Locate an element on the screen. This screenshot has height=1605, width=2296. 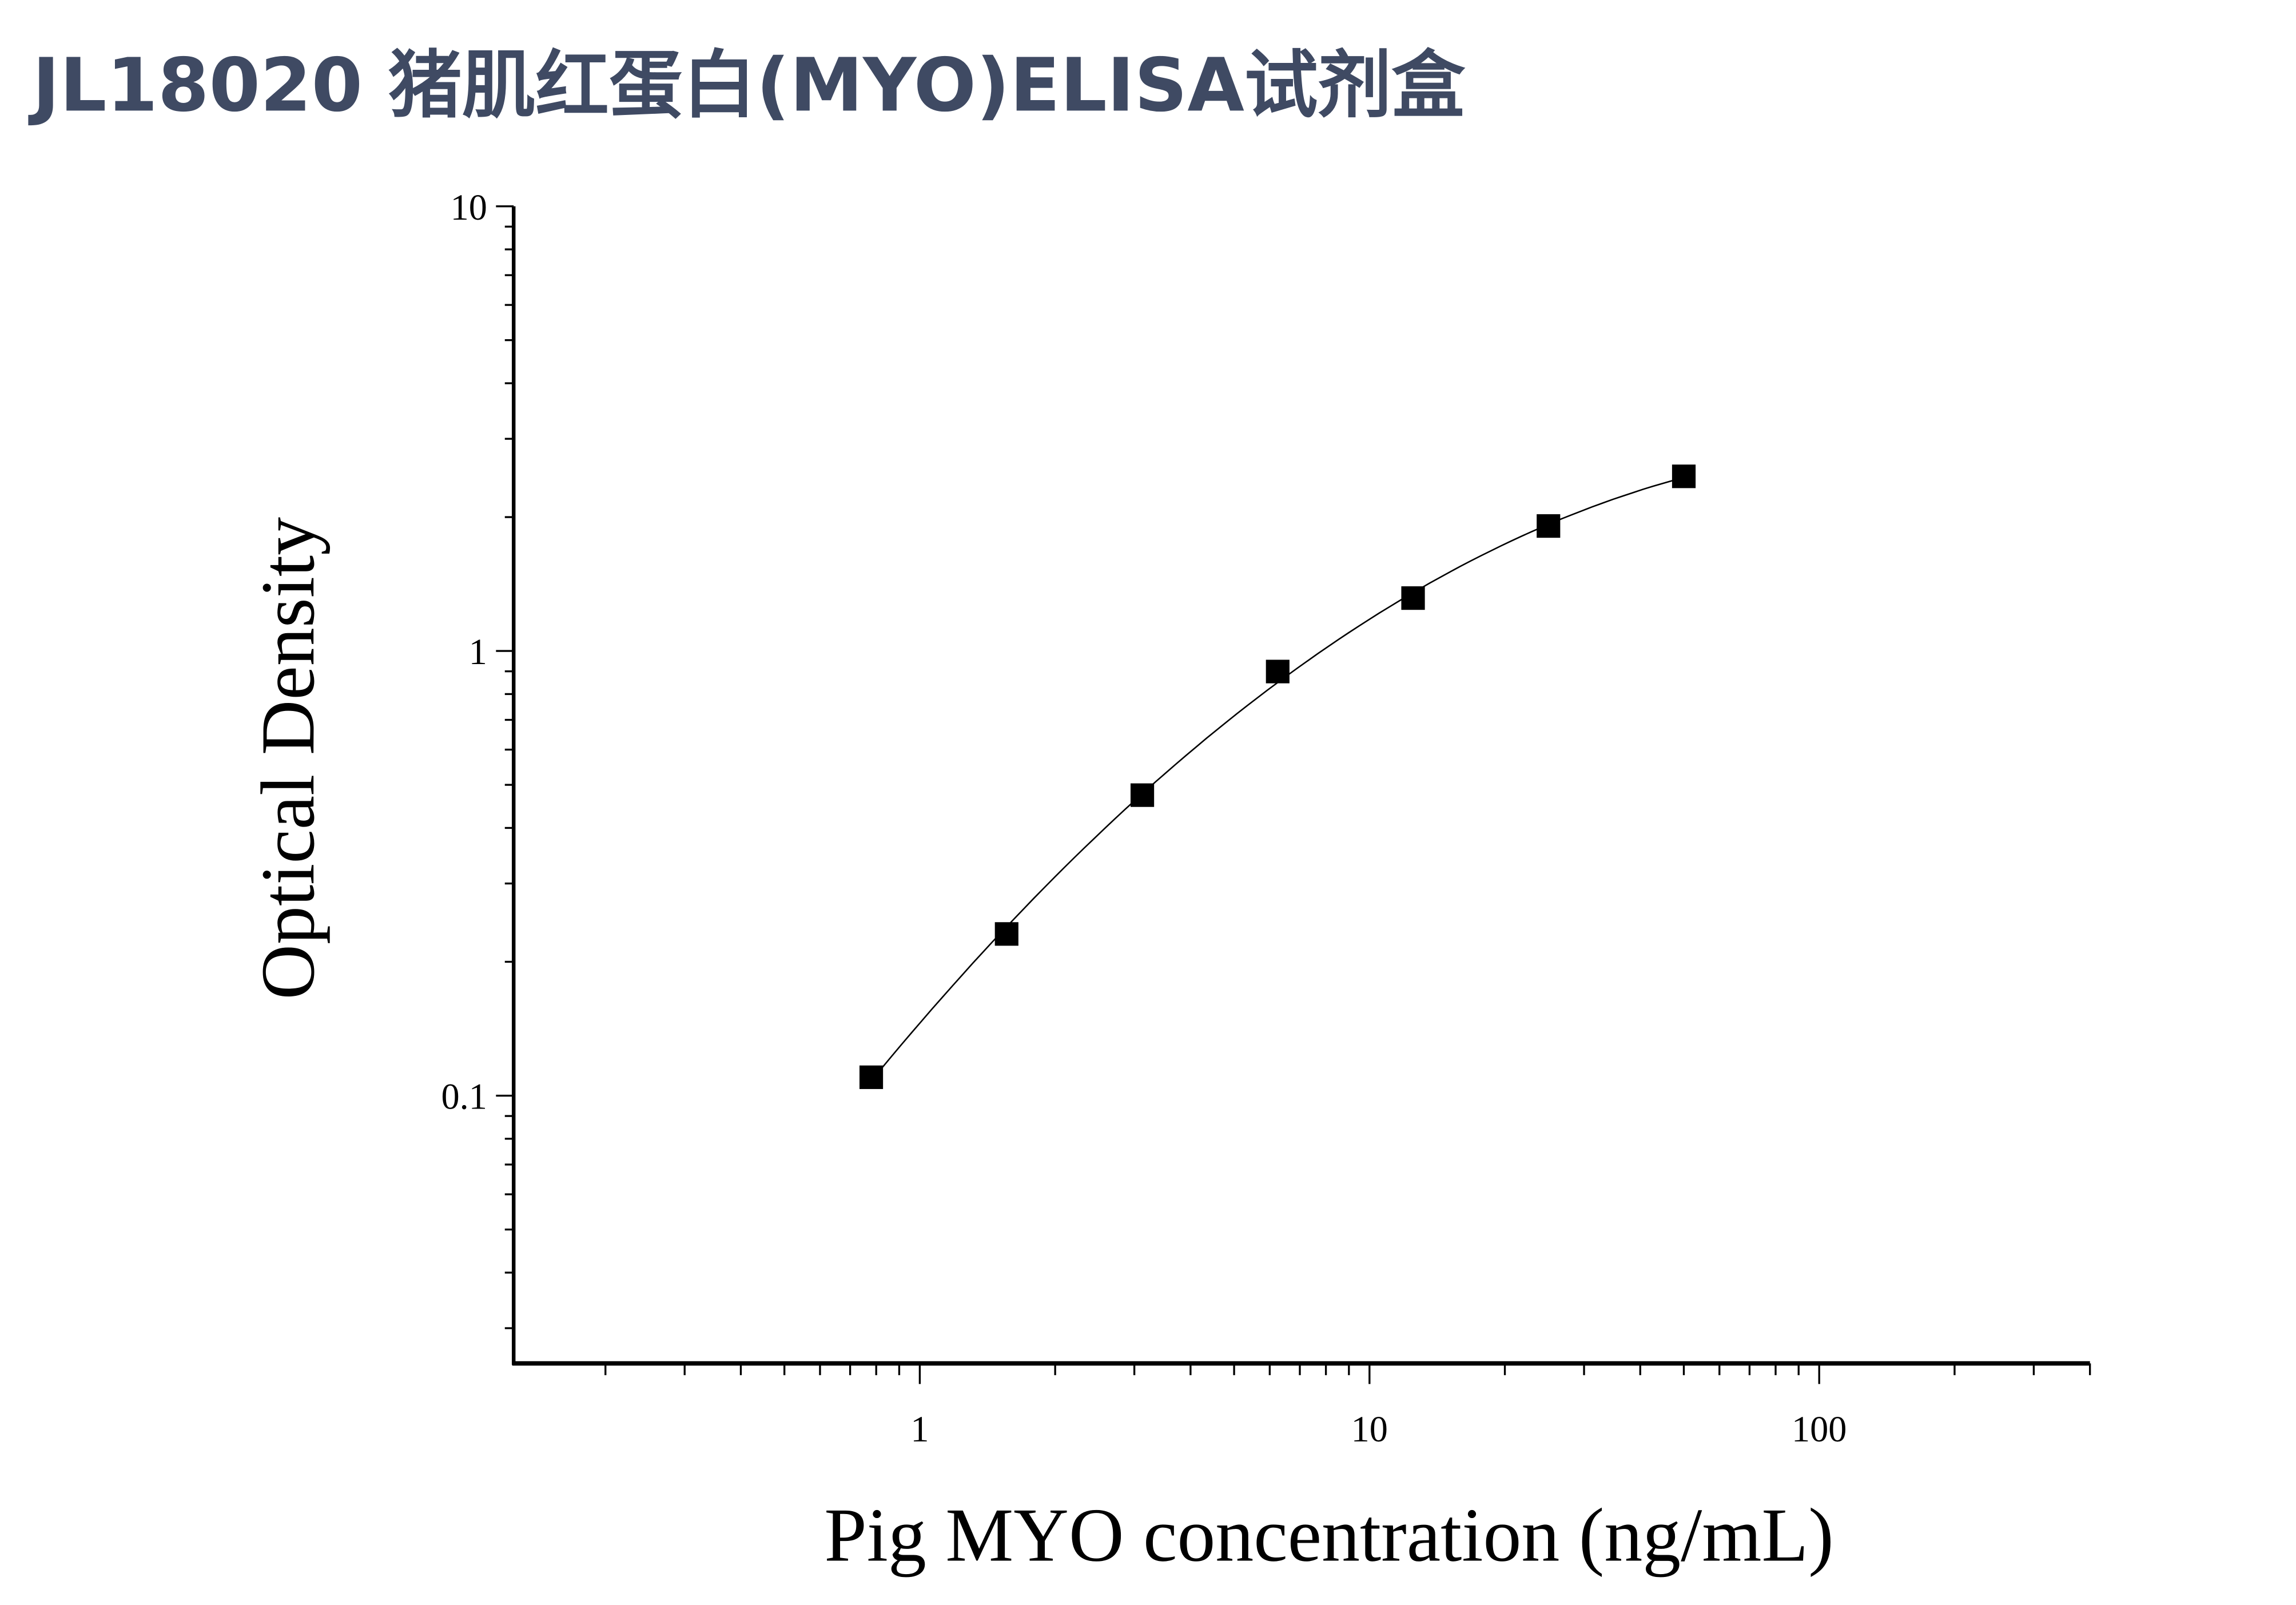
x-tick-label: 1 is located at coordinates (919, 1429).